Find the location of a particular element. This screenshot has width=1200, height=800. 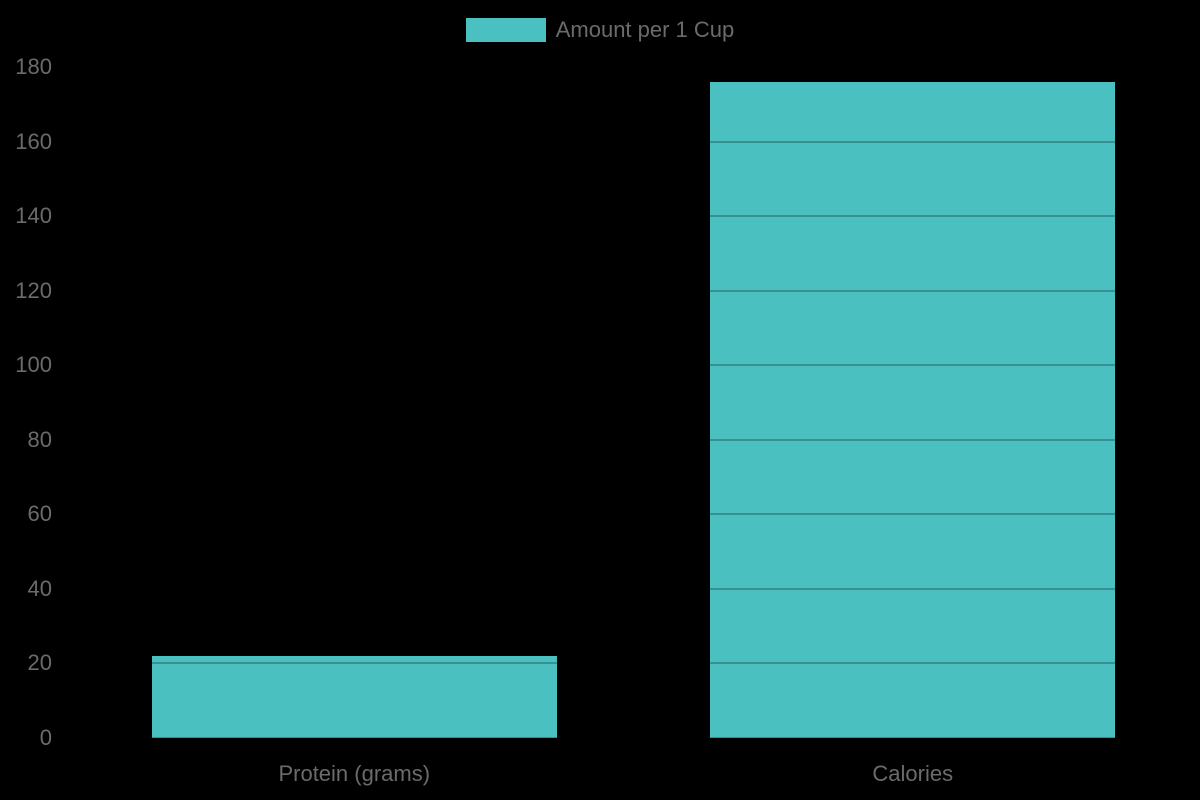

y-tick-label-120: 120 is located at coordinates (33, 290).